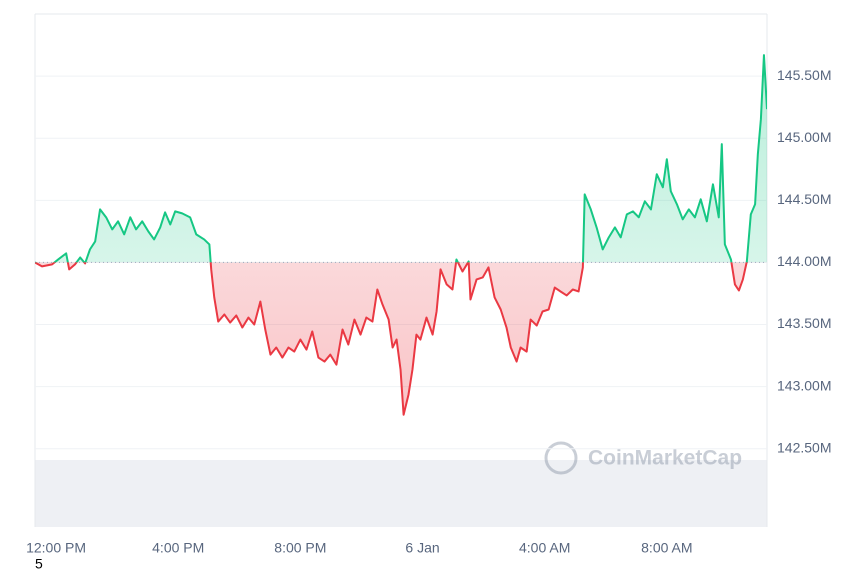 The height and width of the screenshot is (578, 860). I want to click on x-tick-label: 4:00 AM, so click(544, 548).